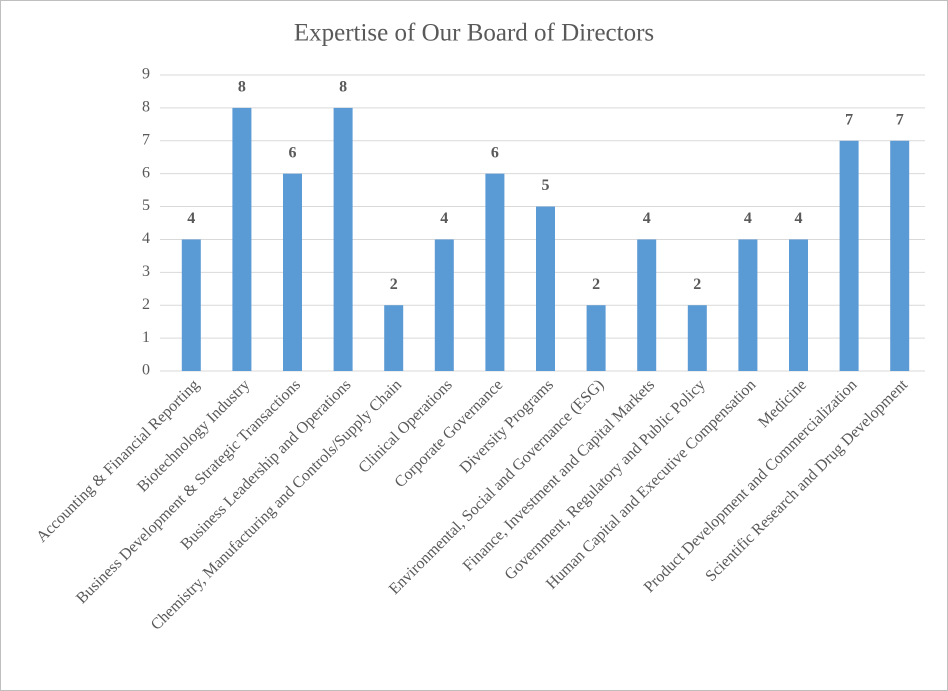 The image size is (948, 691). What do you see at coordinates (546, 185) in the screenshot?
I see `data-label: 5` at bounding box center [546, 185].